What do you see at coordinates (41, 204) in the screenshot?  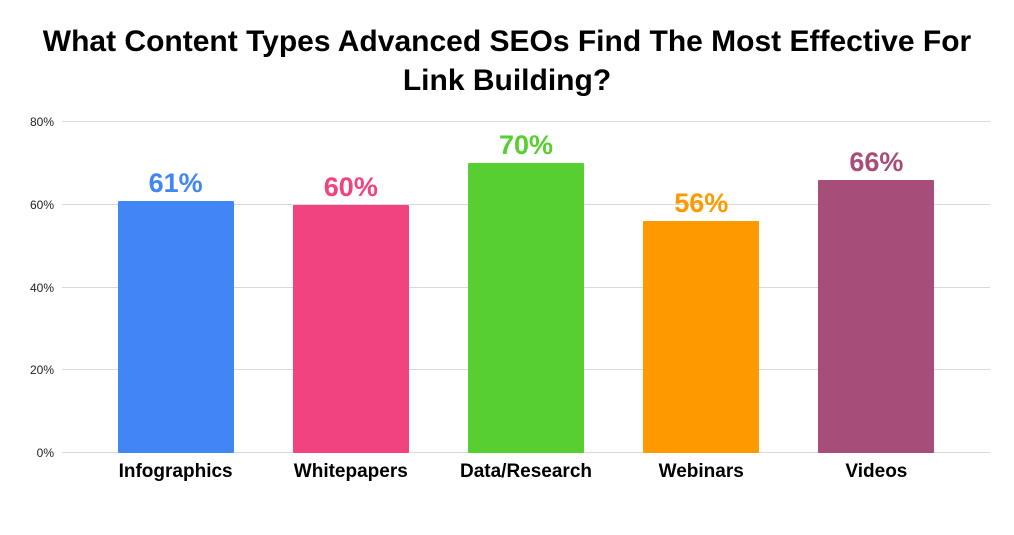 I see `y-tick-label: 60%` at bounding box center [41, 204].